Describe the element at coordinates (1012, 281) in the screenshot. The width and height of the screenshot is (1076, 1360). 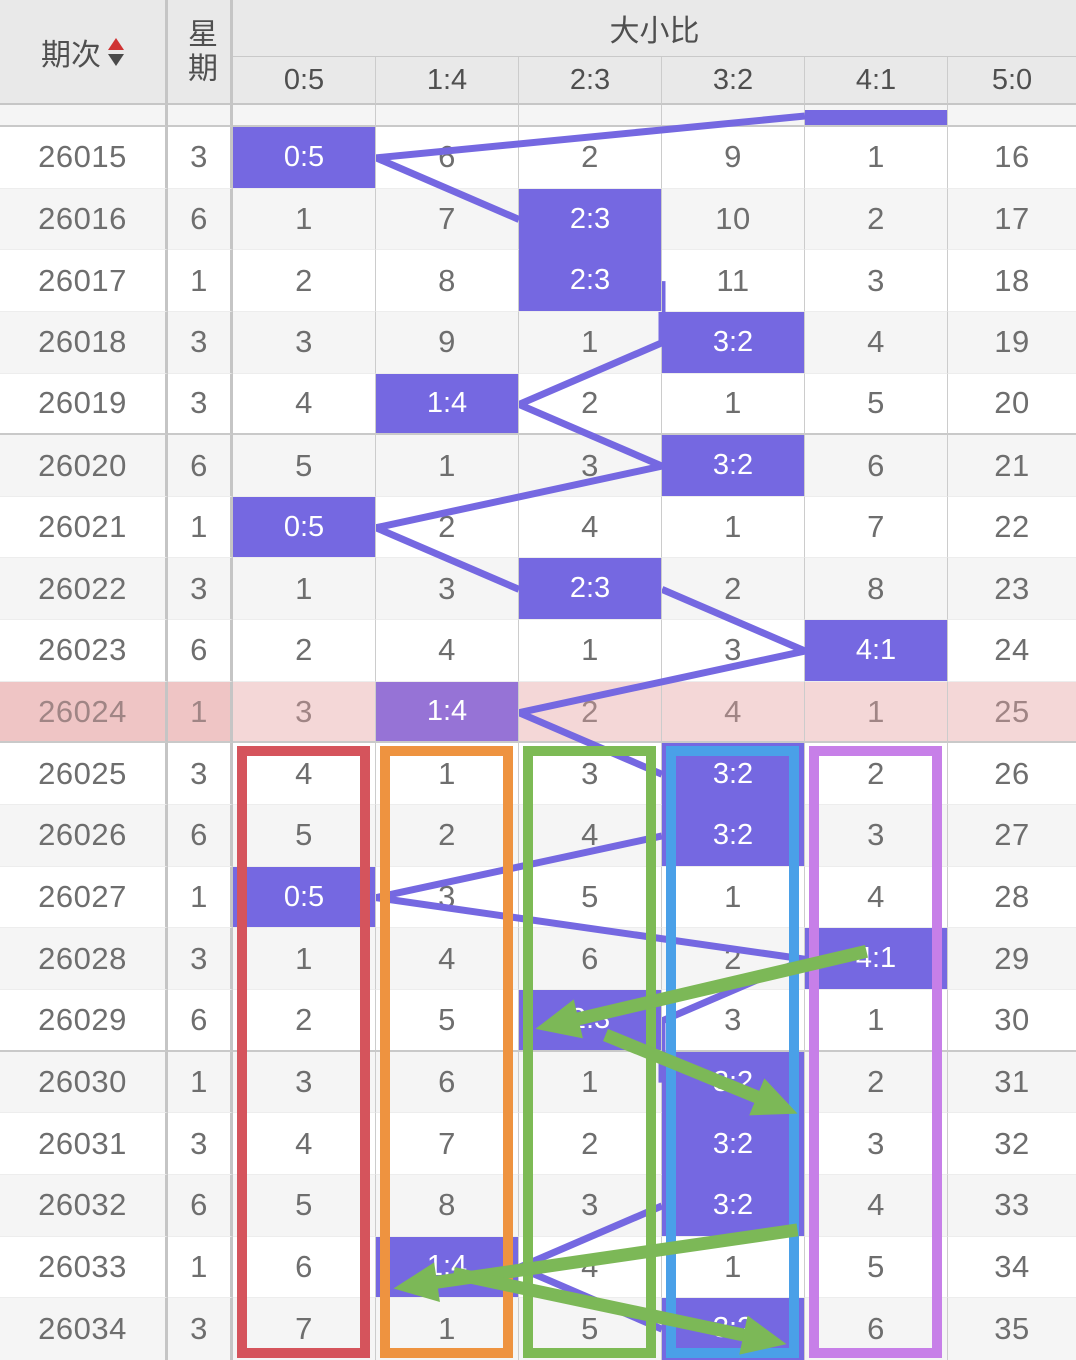
I see `miss-count-cell: 18` at that location.